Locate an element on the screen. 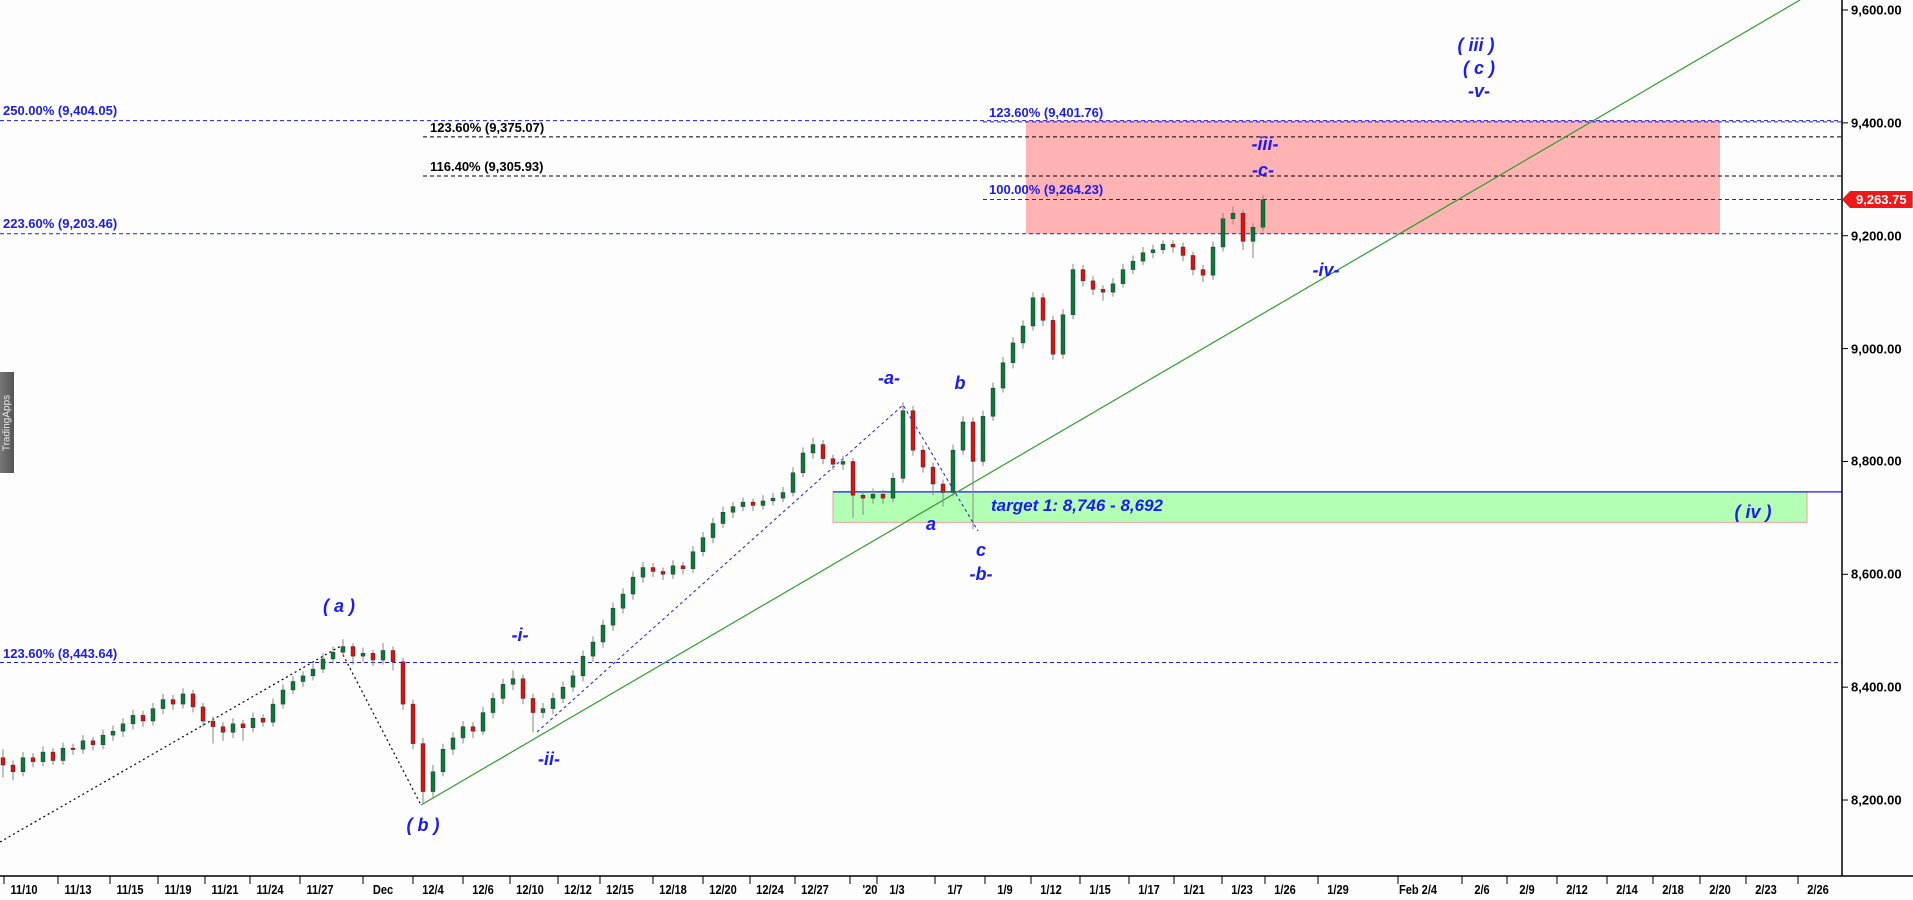 The height and width of the screenshot is (900, 1913). x-tick-label: 12/12 is located at coordinates (578, 889).